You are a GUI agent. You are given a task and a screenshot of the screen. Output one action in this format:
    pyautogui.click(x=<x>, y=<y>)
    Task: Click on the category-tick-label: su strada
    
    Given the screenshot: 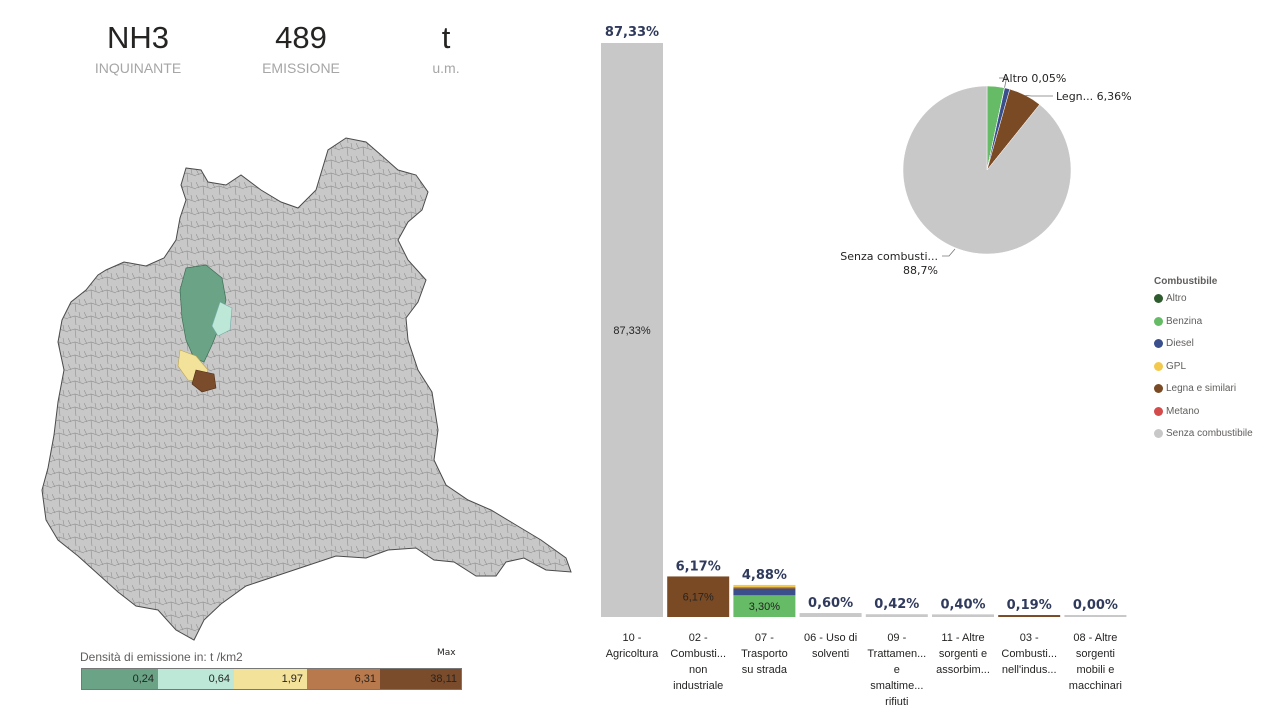 What is the action you would take?
    pyautogui.click(x=765, y=670)
    